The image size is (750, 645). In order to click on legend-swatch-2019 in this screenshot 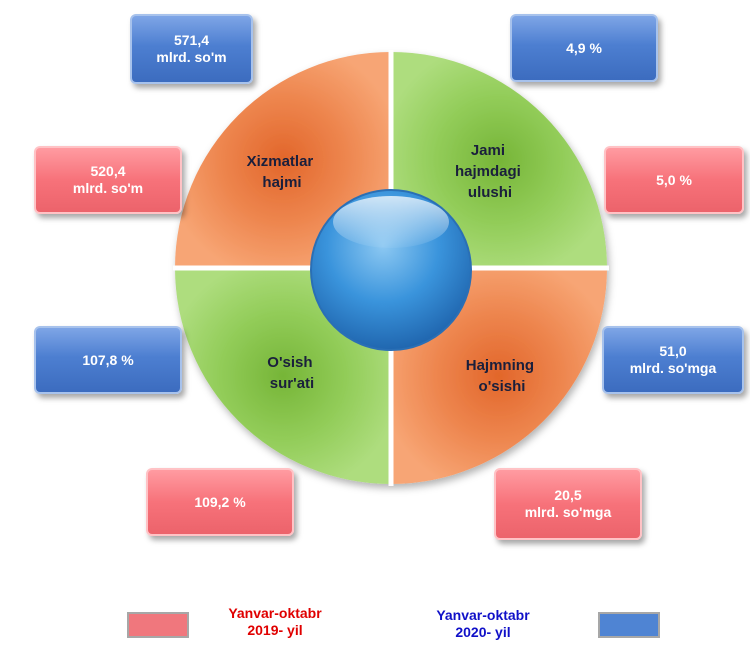, I will do `click(158, 625)`.